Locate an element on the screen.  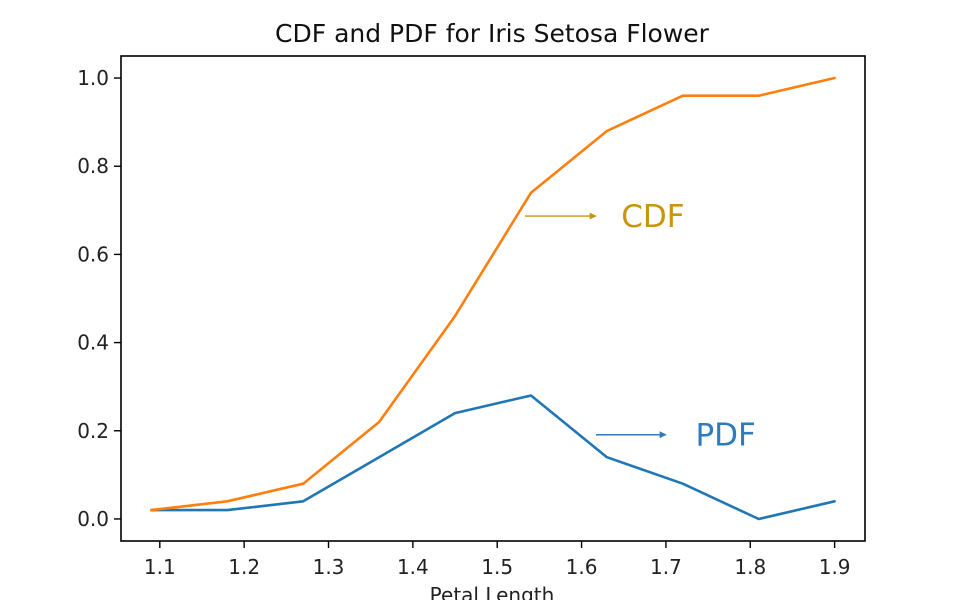
x-tick-label: 1.6 is located at coordinates (582, 567).